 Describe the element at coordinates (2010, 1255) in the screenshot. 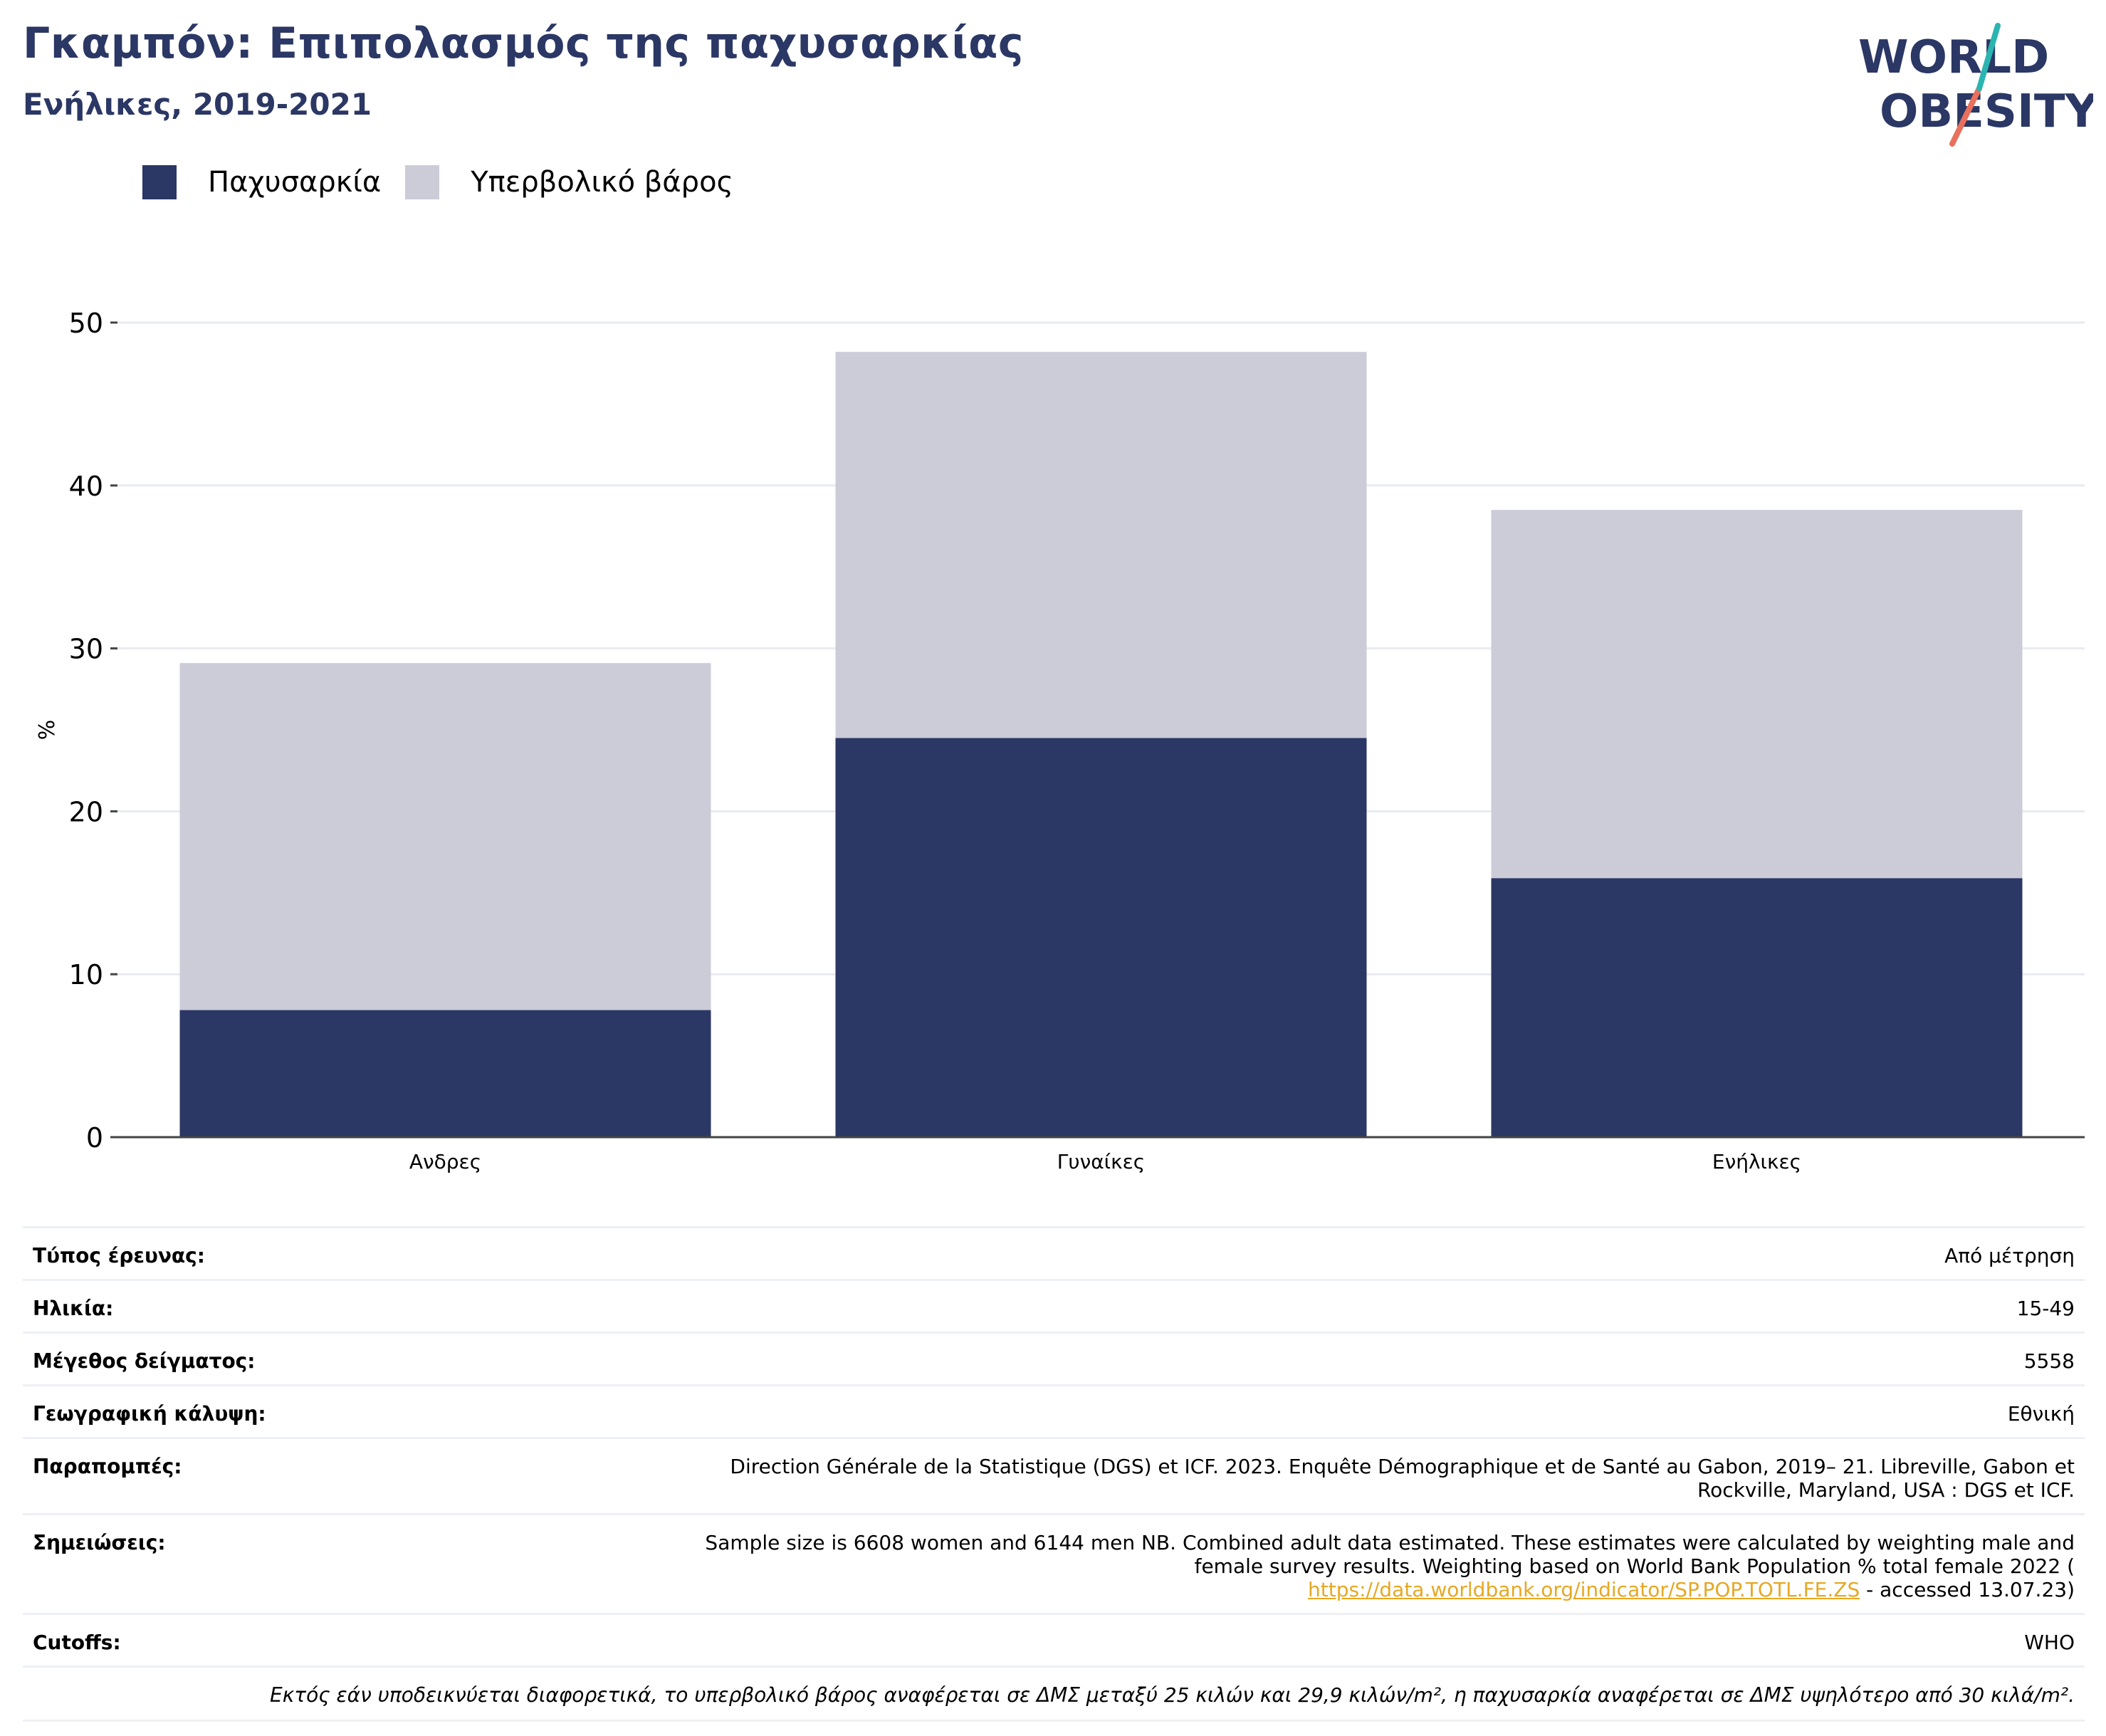

I see `info-value: Από μέτρηση` at that location.